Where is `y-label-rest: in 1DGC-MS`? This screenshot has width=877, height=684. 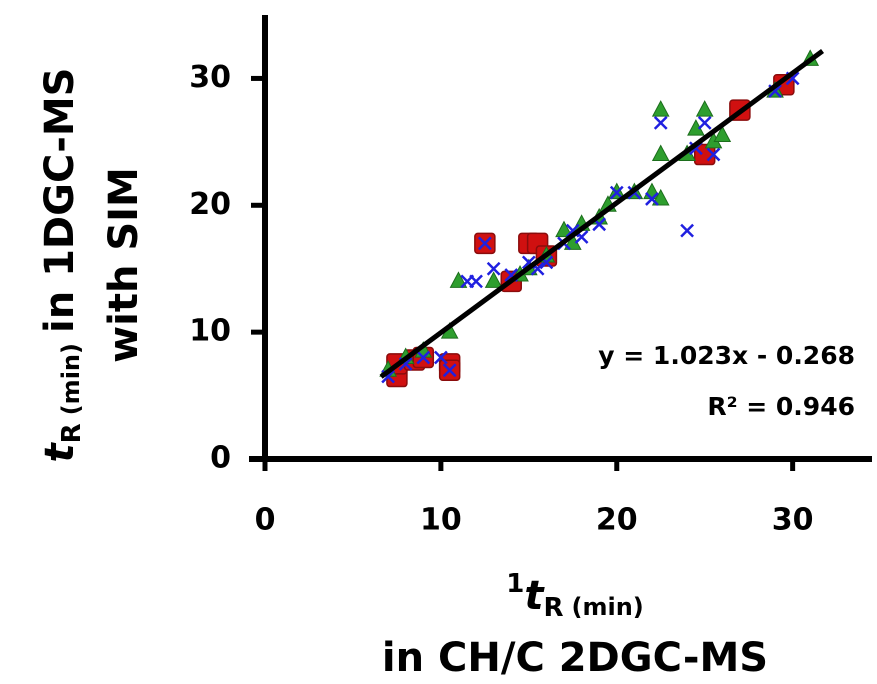
y-label-rest: in 1DGC-MS is located at coordinates (60, 200).